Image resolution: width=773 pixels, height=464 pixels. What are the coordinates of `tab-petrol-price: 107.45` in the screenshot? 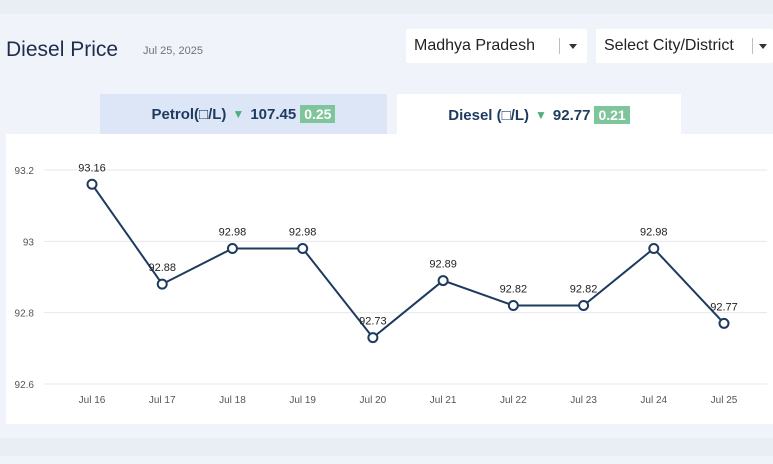 It's located at (273, 114).